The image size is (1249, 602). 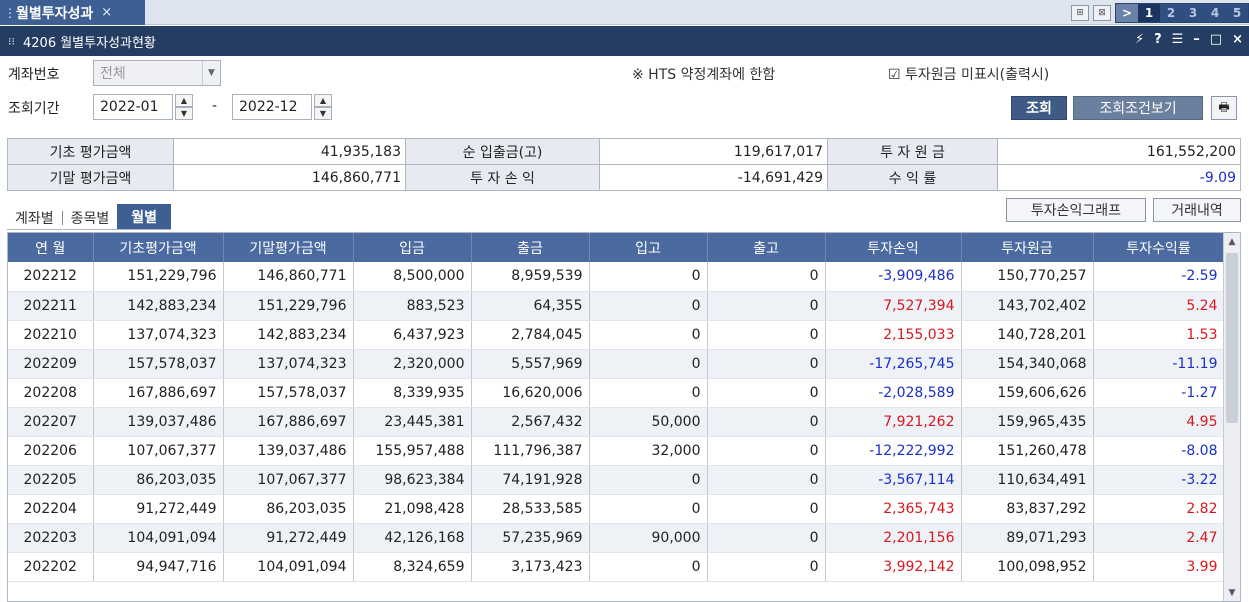 What do you see at coordinates (51, 247) in the screenshot?
I see `column-header: 연 월` at bounding box center [51, 247].